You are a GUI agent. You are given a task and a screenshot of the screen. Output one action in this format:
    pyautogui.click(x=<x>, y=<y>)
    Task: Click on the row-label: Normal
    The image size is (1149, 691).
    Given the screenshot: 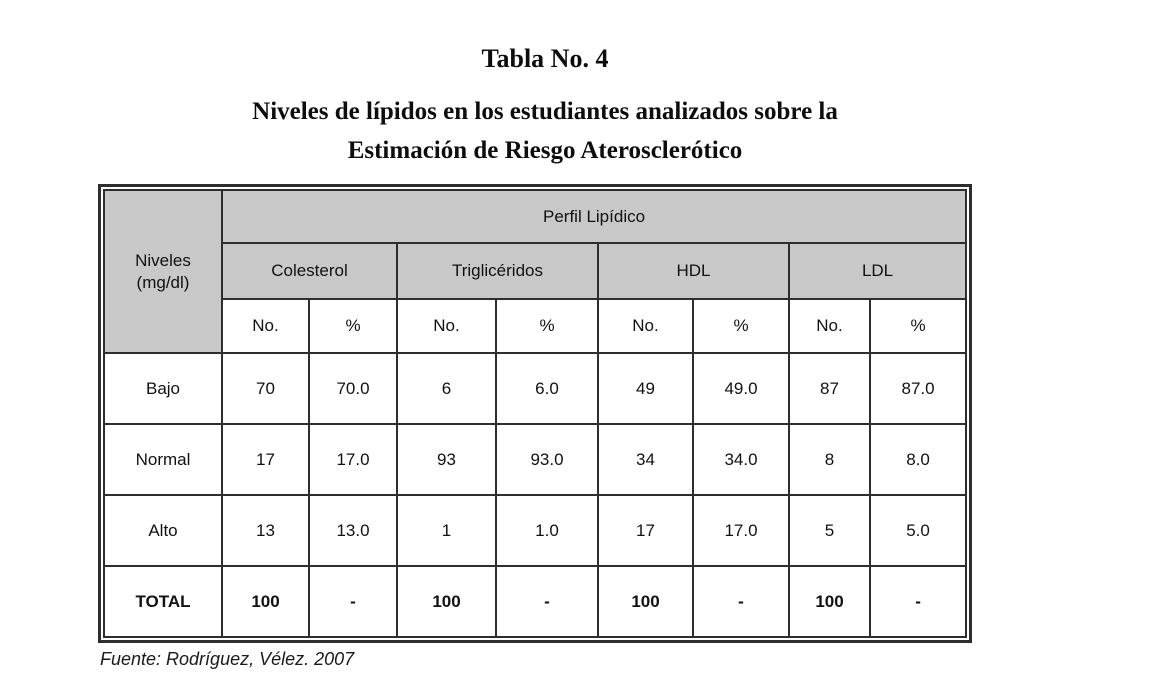 What is the action you would take?
    pyautogui.click(x=163, y=459)
    